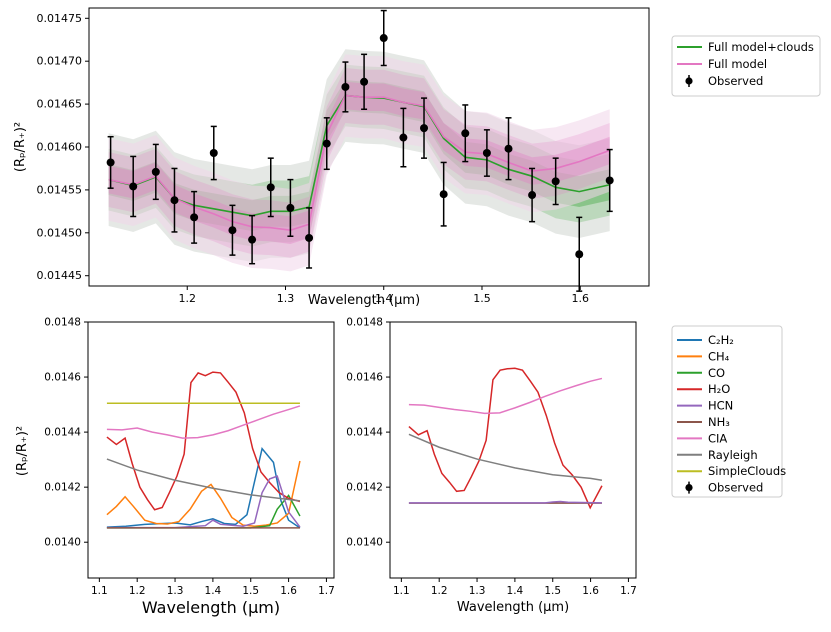  I want to click on top-y-tick-label: 0.01475, so click(60, 18).